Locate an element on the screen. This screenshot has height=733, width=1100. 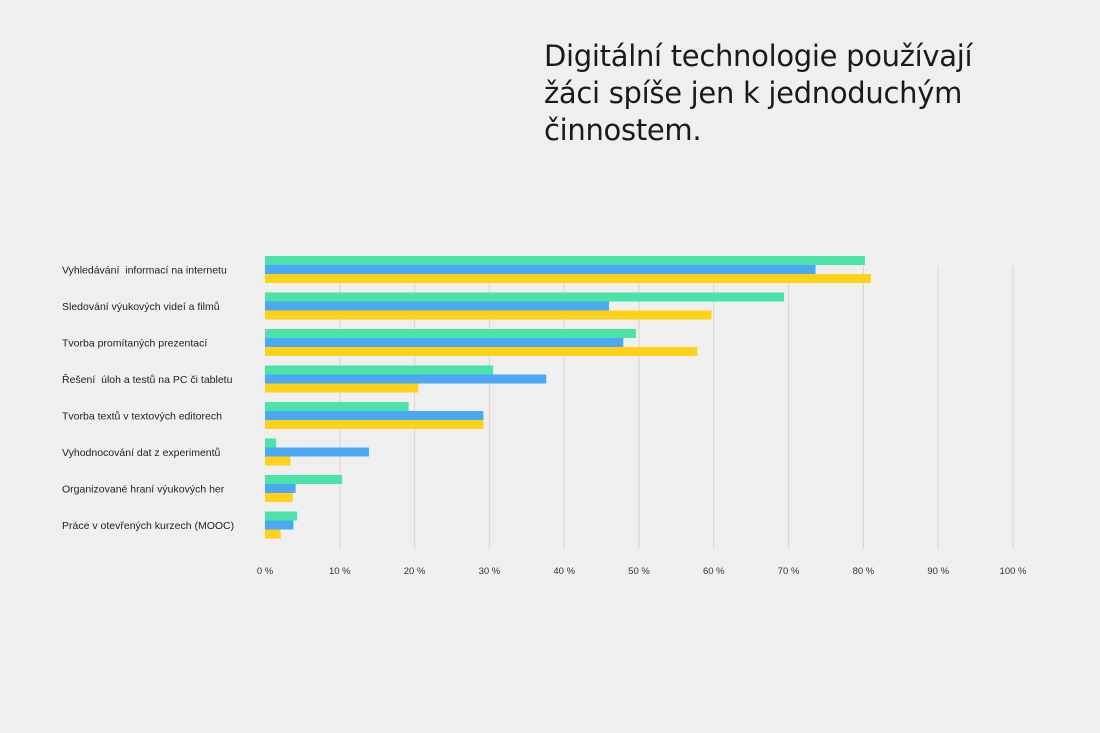
x-tick-label: 80 % is located at coordinates (864, 571).